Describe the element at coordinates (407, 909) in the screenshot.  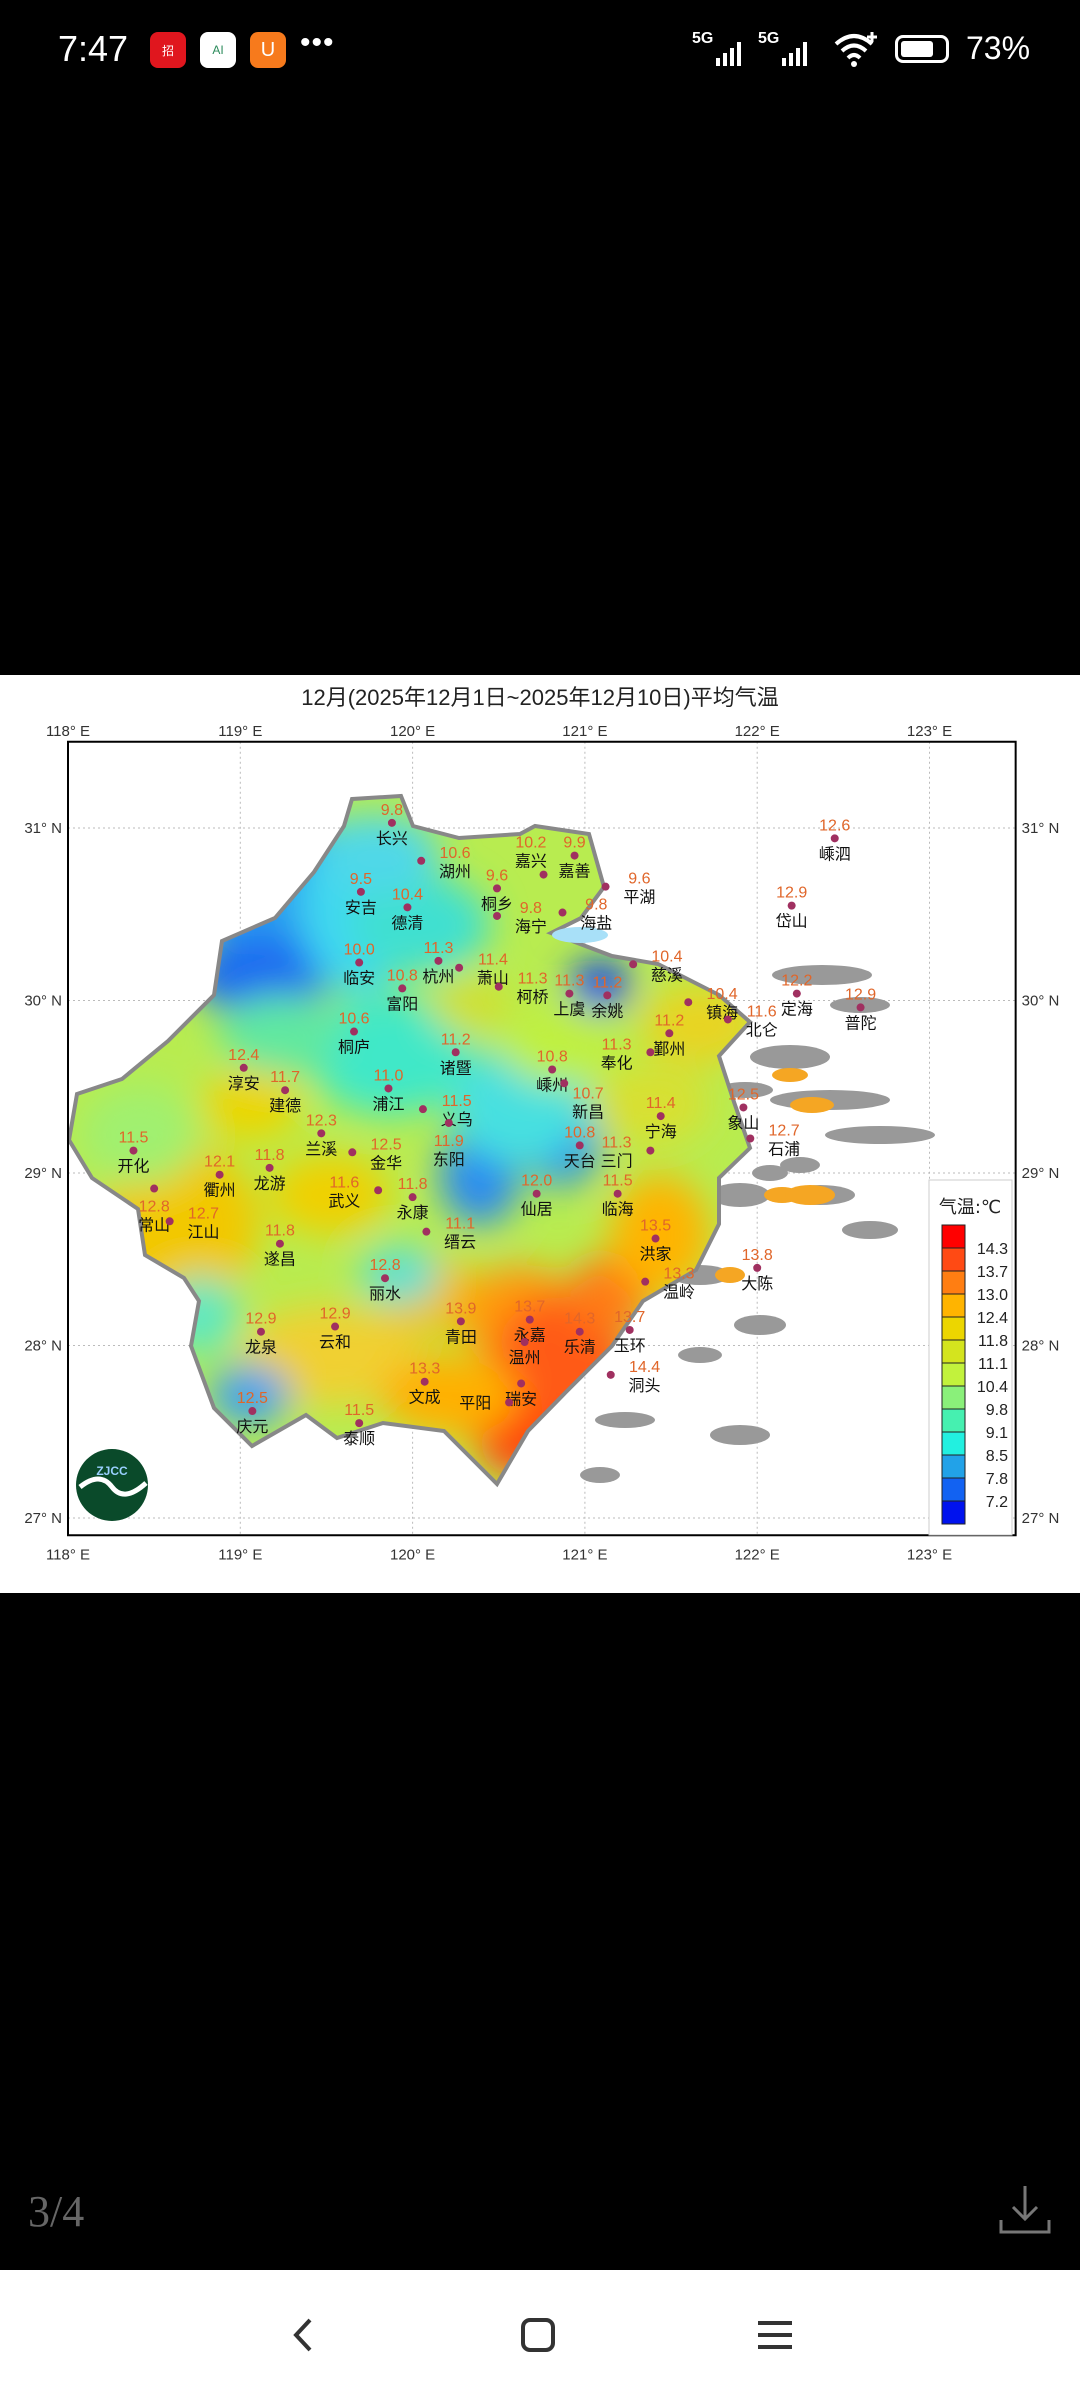
I see `station-德清: 10.4 德清` at that location.